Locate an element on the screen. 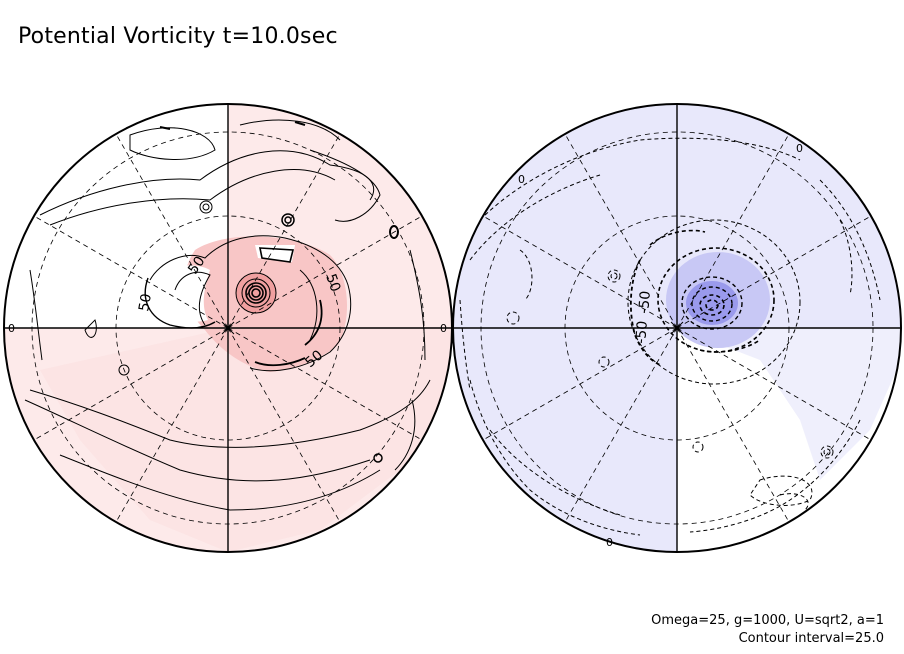 This screenshot has height=654, width=904. model-parameters: Omega=25, g=1000, U=sqrt2, a=1 is located at coordinates (767, 620).